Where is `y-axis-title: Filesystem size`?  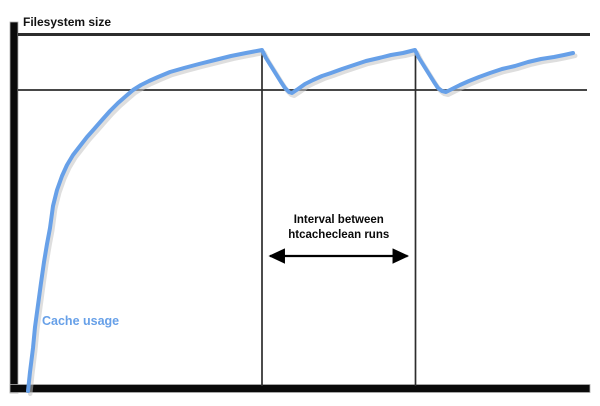
y-axis-title: Filesystem size is located at coordinates (67, 22).